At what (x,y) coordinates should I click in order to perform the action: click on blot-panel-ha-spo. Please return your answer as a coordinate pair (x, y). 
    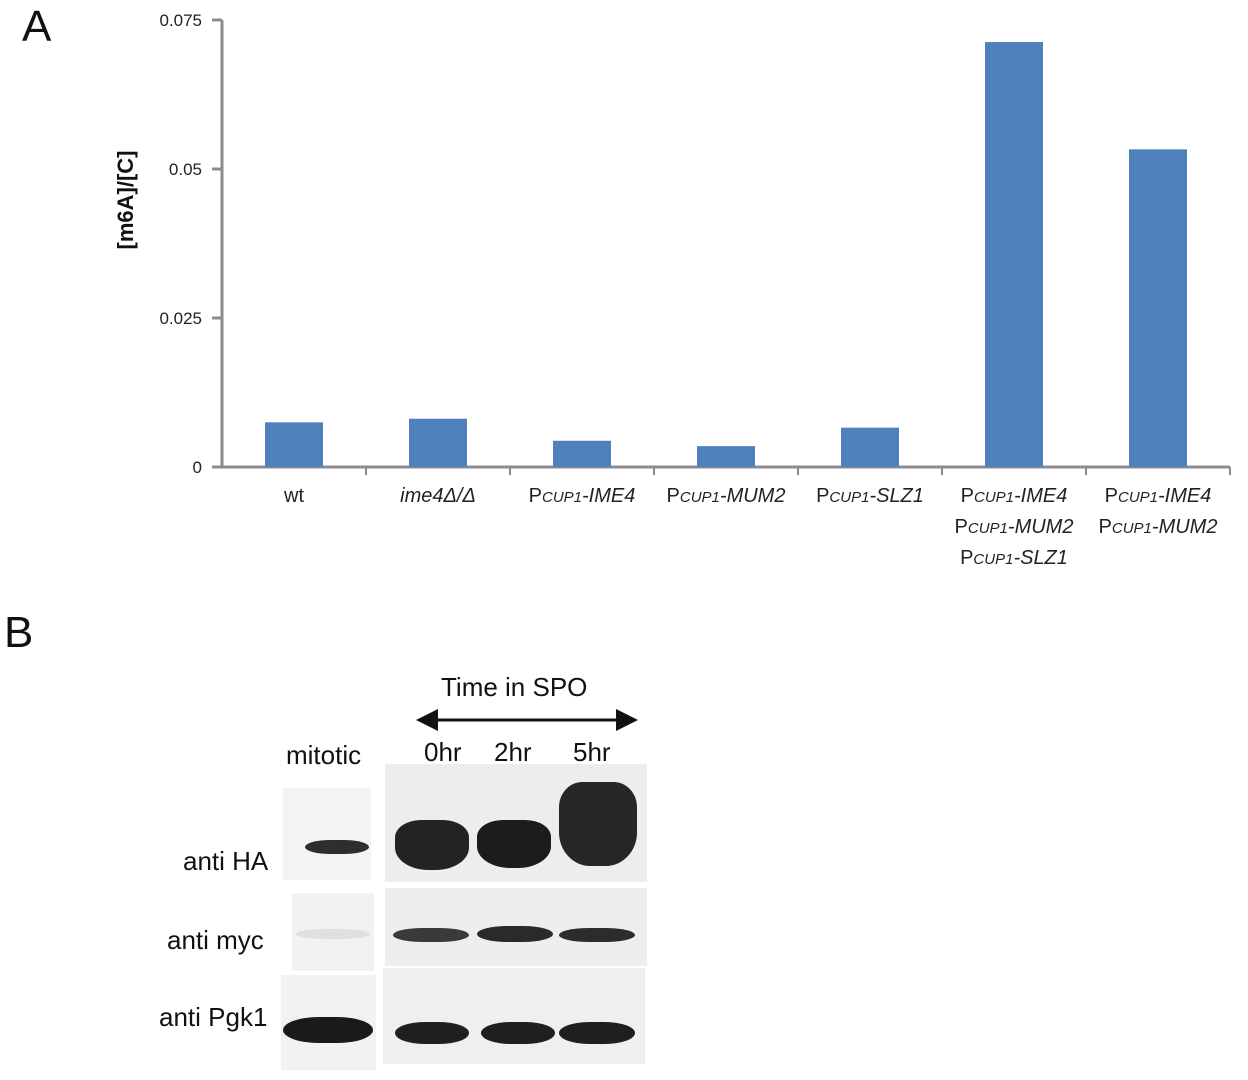
    Looking at the image, I should click on (516, 823).